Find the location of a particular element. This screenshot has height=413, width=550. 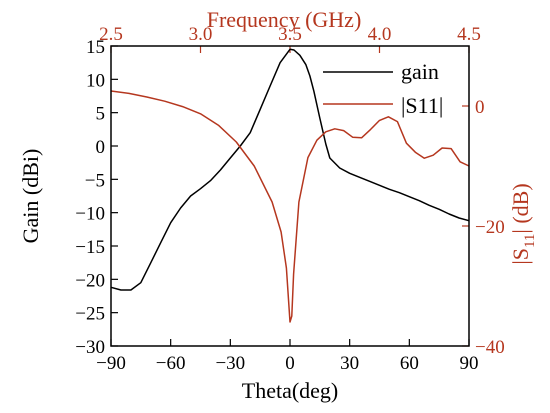

x-tick-label: 60 is located at coordinates (409, 363).